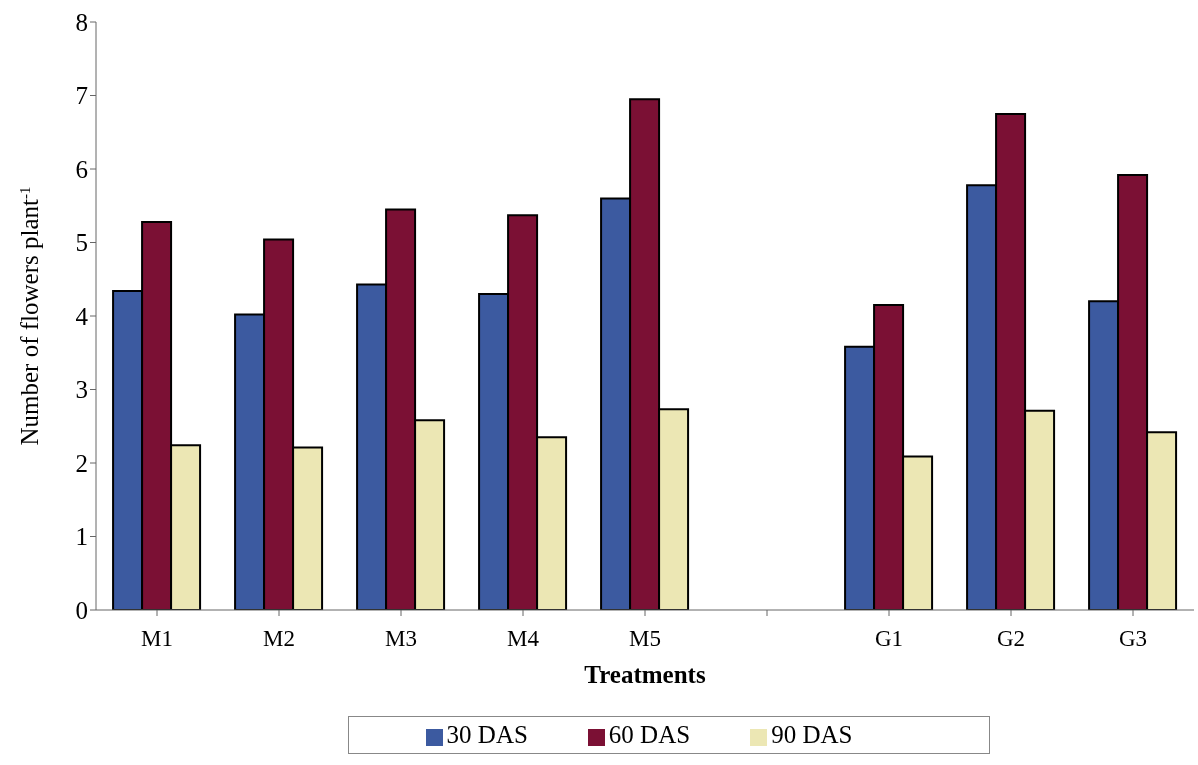  What do you see at coordinates (81, 96) in the screenshot?
I see `y-tick-label: 7` at bounding box center [81, 96].